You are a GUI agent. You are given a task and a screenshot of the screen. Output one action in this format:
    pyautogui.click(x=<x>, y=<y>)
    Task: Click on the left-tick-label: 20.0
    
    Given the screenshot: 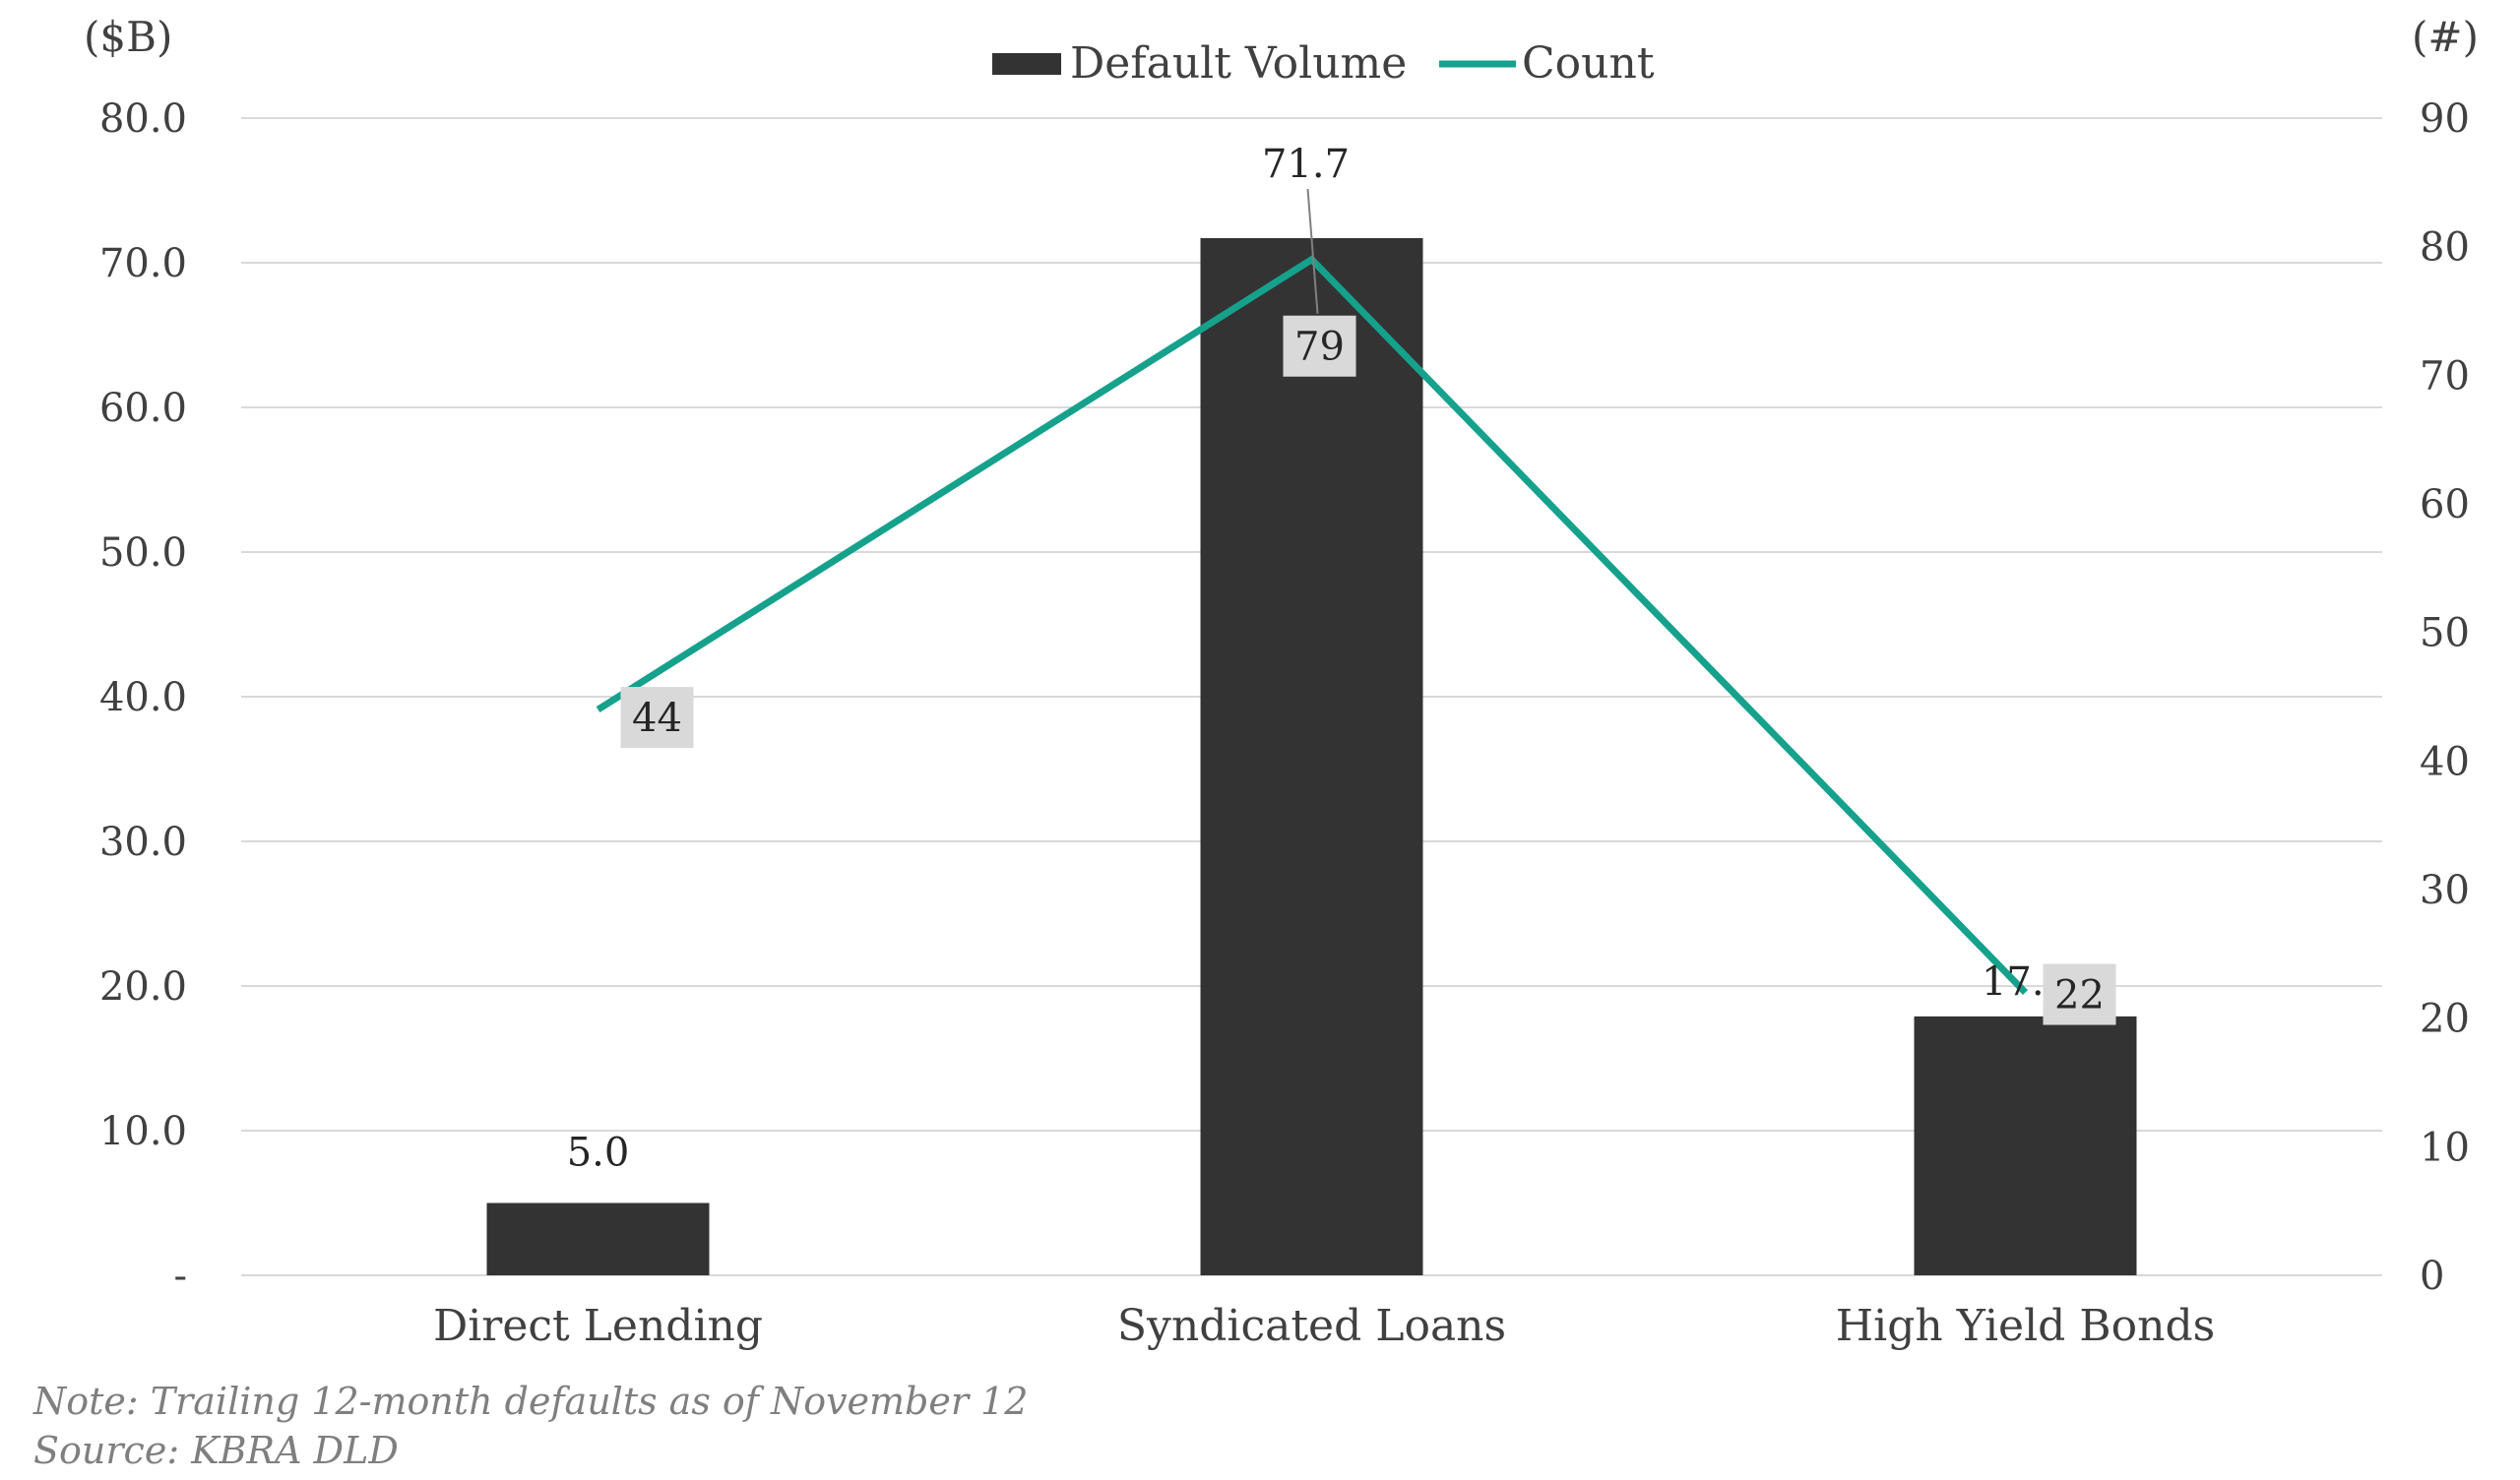 What is the action you would take?
    pyautogui.click(x=143, y=987)
    